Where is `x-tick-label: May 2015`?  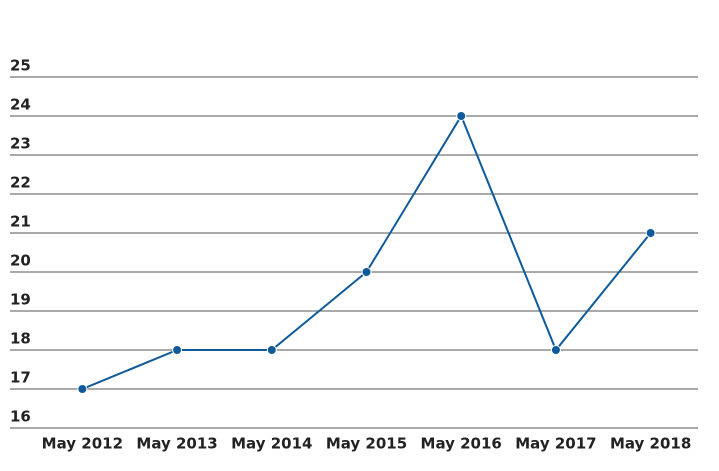
x-tick-label: May 2015 is located at coordinates (366, 444).